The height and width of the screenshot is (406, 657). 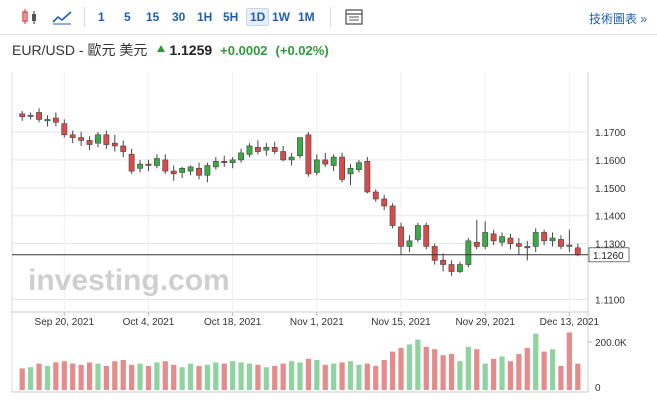 What do you see at coordinates (101, 17) in the screenshot?
I see `timeframe-1min: 1` at bounding box center [101, 17].